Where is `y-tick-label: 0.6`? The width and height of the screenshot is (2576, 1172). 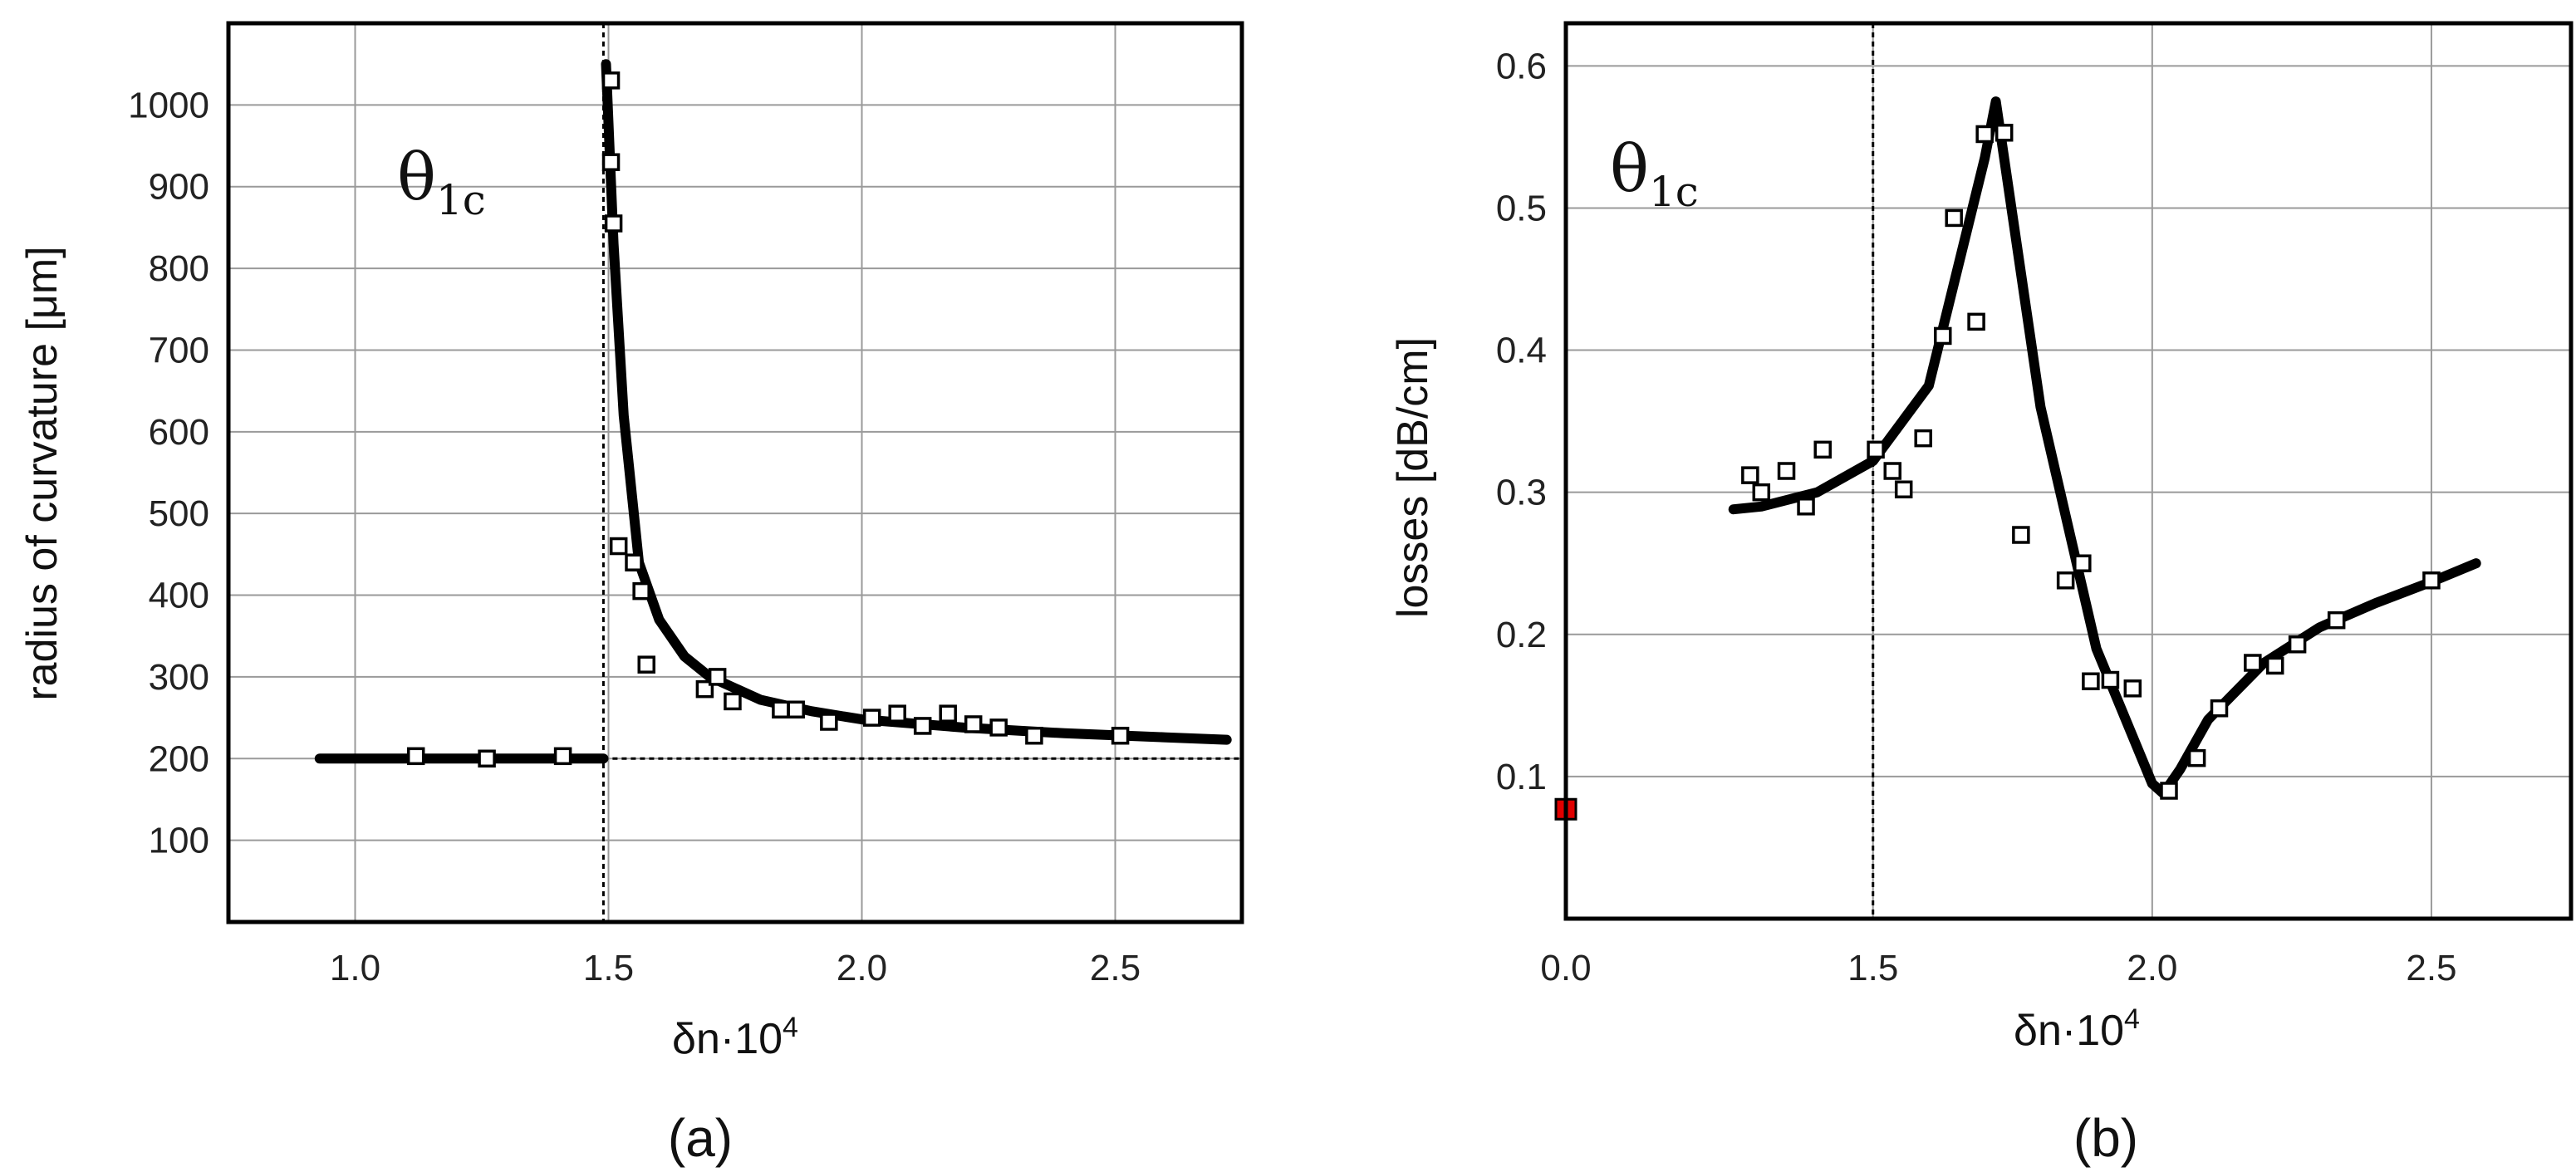
y-tick-label: 0.6 is located at coordinates (1521, 66).